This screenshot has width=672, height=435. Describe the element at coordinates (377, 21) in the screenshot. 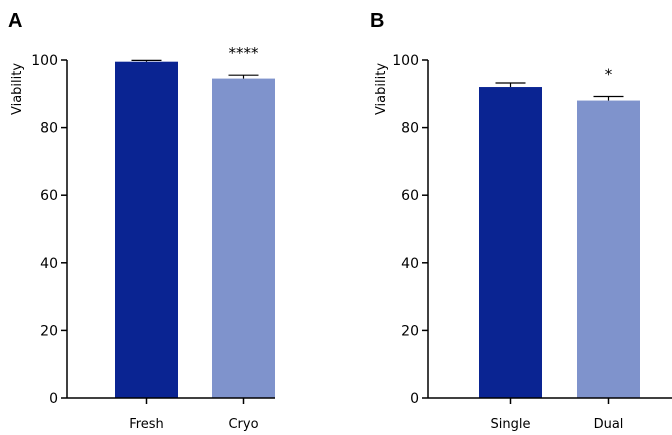

I see `panel-label: B` at that location.